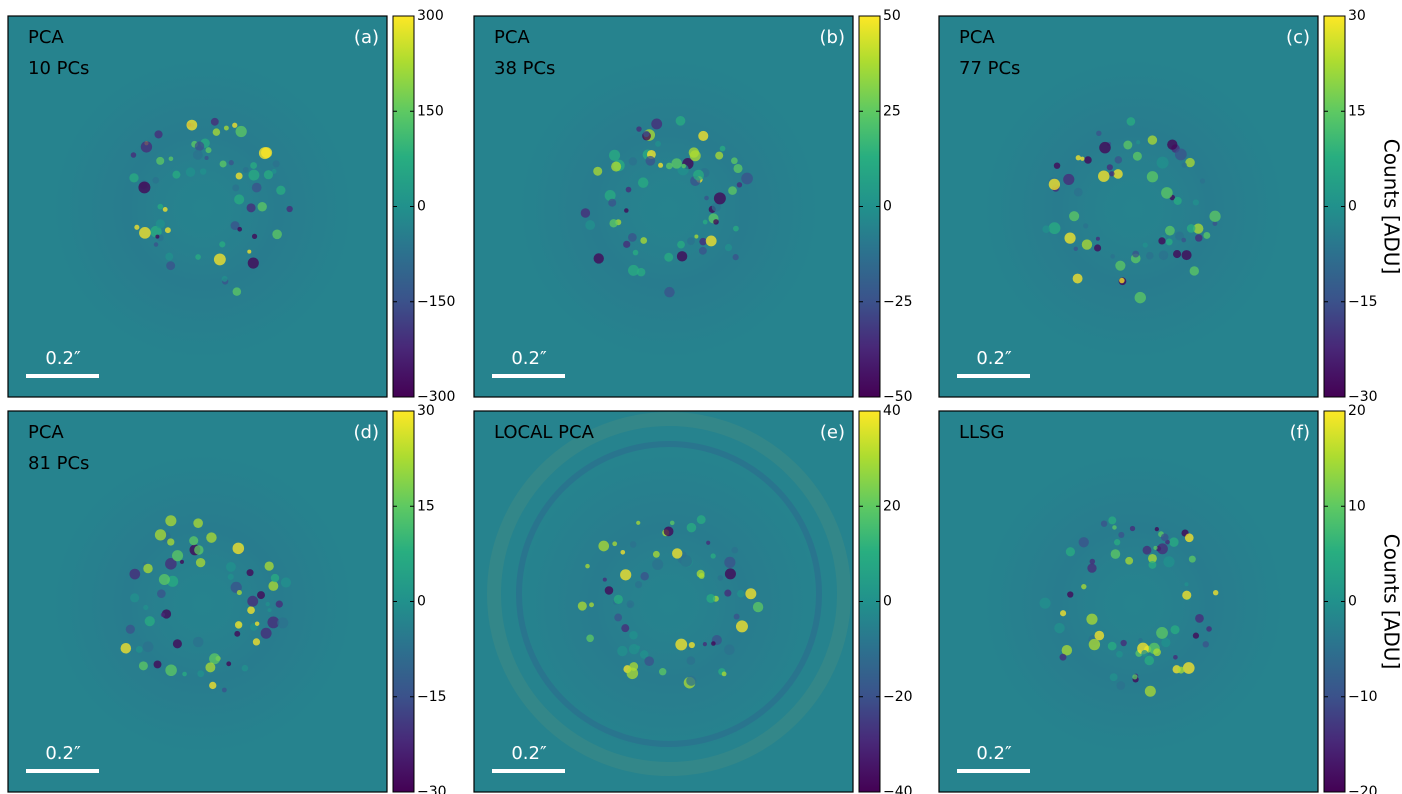  What do you see at coordinates (892, 16) in the screenshot?
I see `colorbar-tick-label: 50` at bounding box center [892, 16].